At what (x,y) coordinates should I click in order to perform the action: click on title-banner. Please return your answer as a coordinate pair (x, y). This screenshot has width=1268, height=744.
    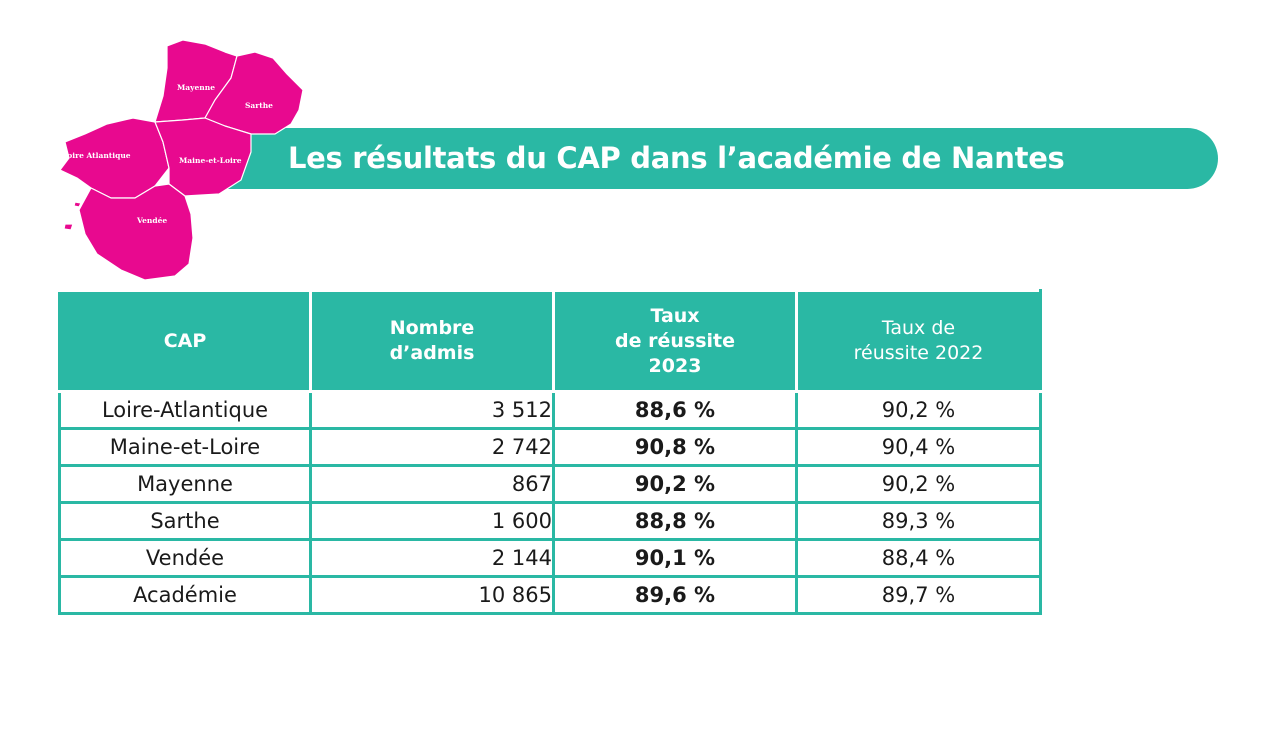
    Looking at the image, I should click on (723, 158).